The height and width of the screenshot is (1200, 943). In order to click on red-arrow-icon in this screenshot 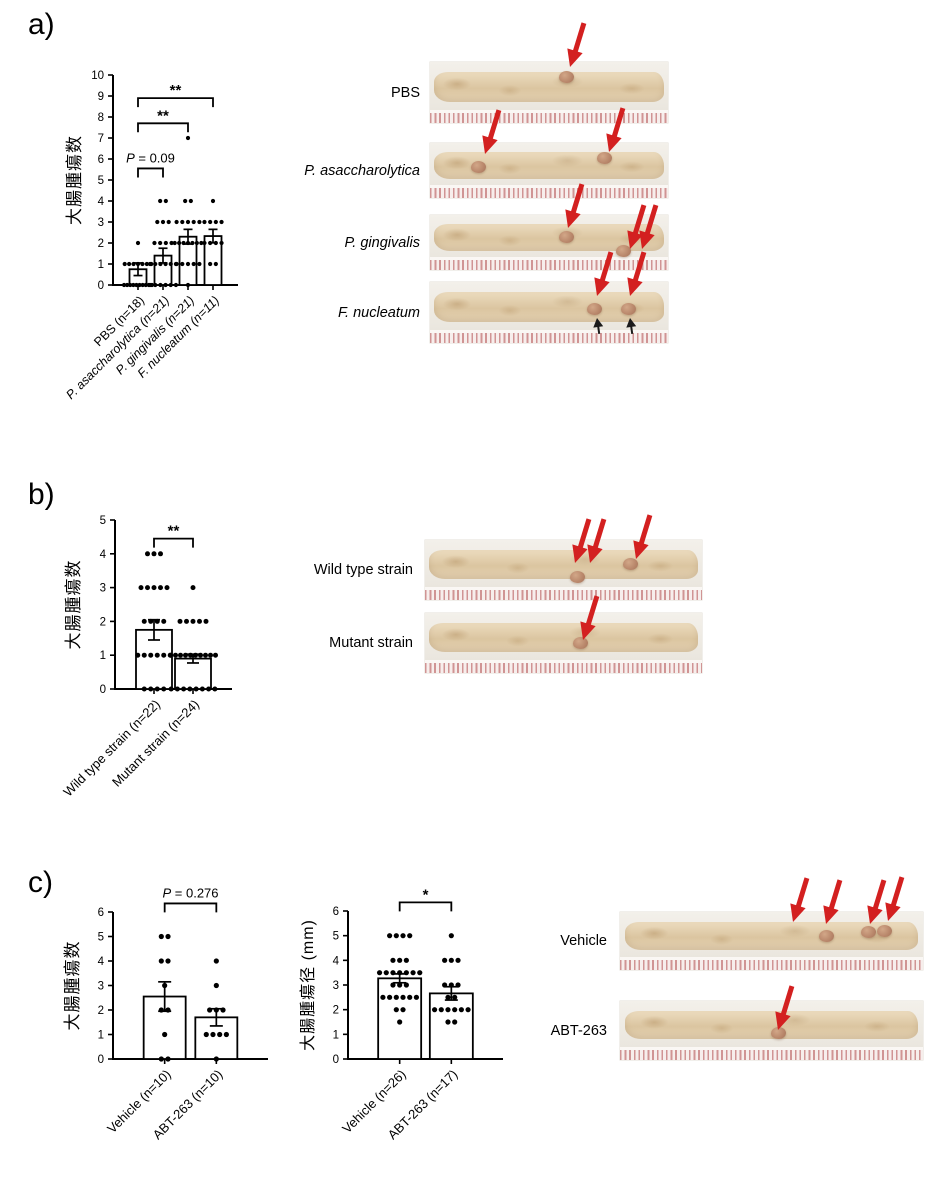, I will do `click(832, 902)`.